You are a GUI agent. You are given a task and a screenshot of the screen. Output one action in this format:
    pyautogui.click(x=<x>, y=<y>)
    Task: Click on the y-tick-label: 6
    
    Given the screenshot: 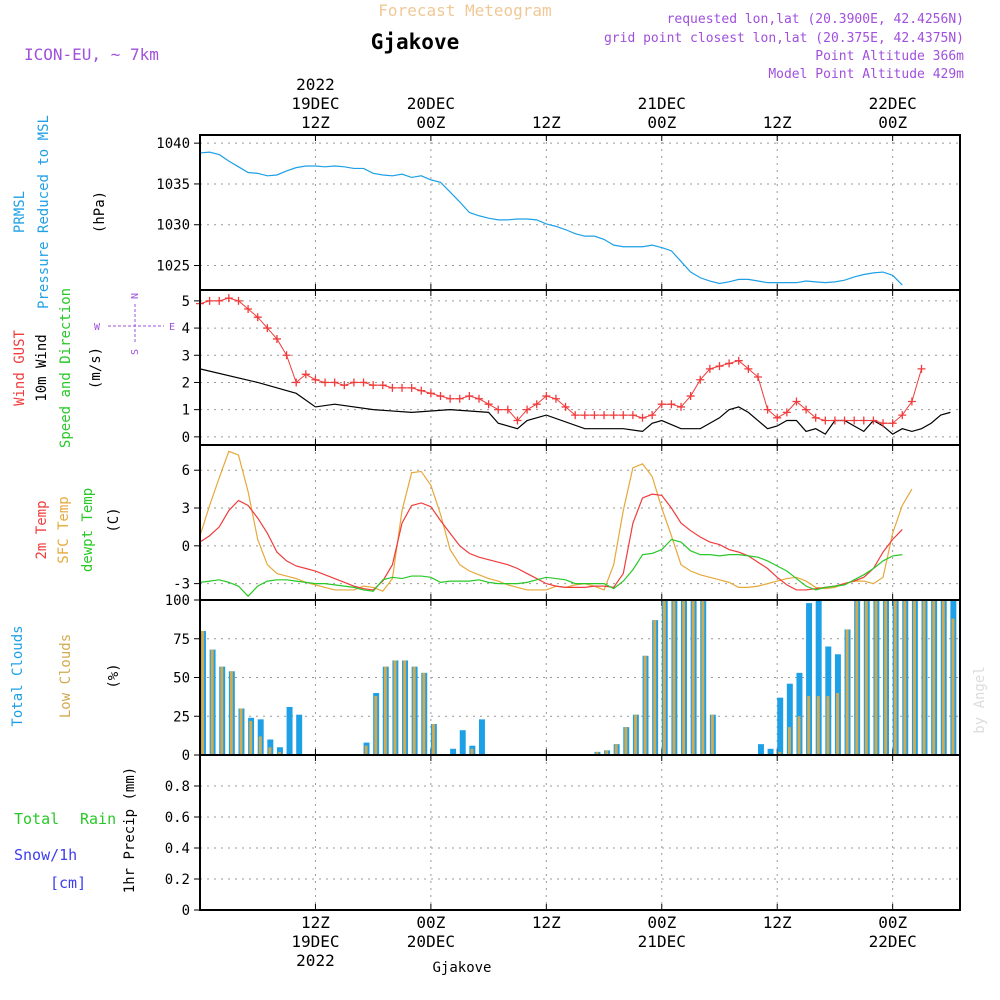 What is the action you would take?
    pyautogui.click(x=186, y=471)
    